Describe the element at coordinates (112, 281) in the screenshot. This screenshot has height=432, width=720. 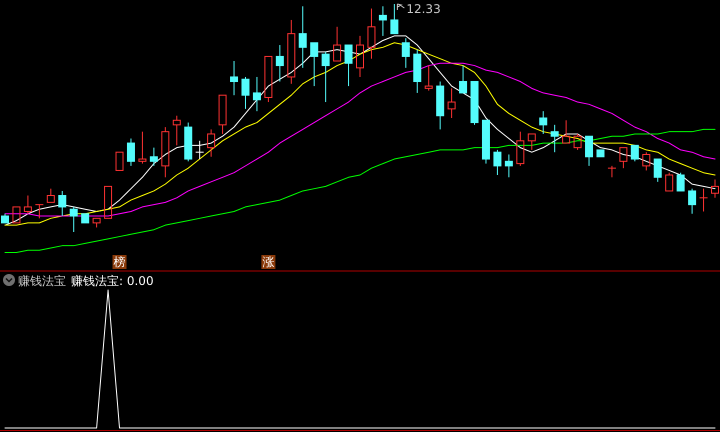
I see `chart-subtitle: 赚钱法宝: 0.00` at that location.